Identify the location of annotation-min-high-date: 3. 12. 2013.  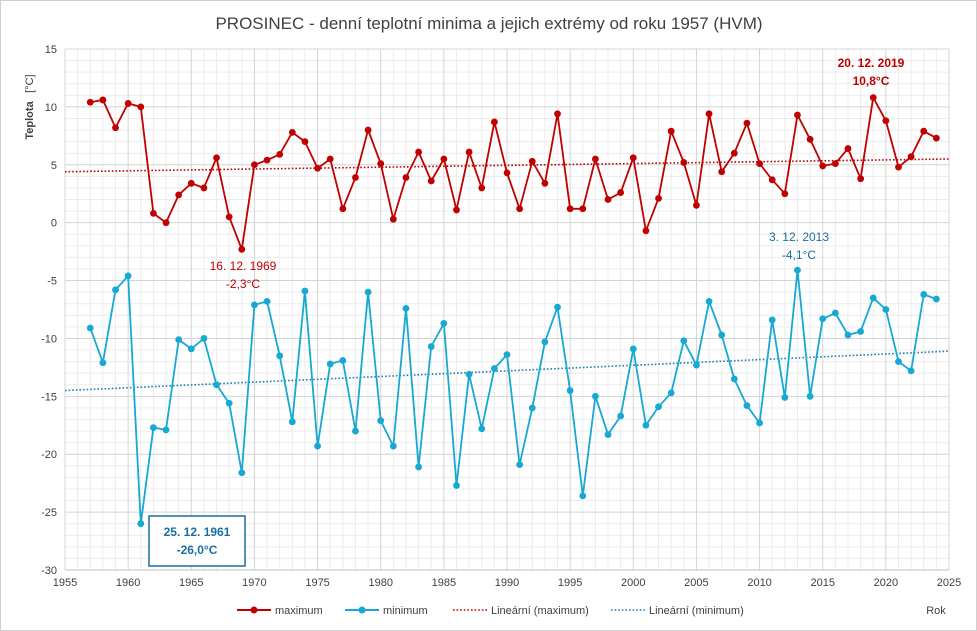
(799, 237).